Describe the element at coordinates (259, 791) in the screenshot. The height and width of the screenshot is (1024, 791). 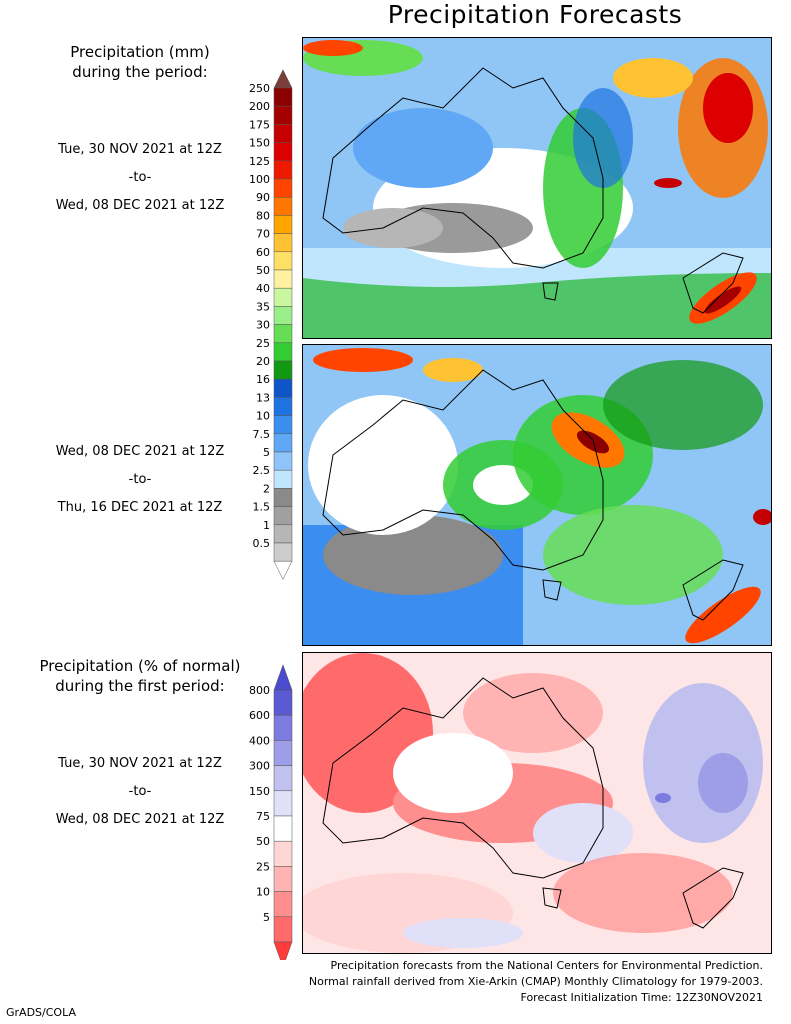
I see `pct-colorbar-tick-label: 150` at that location.